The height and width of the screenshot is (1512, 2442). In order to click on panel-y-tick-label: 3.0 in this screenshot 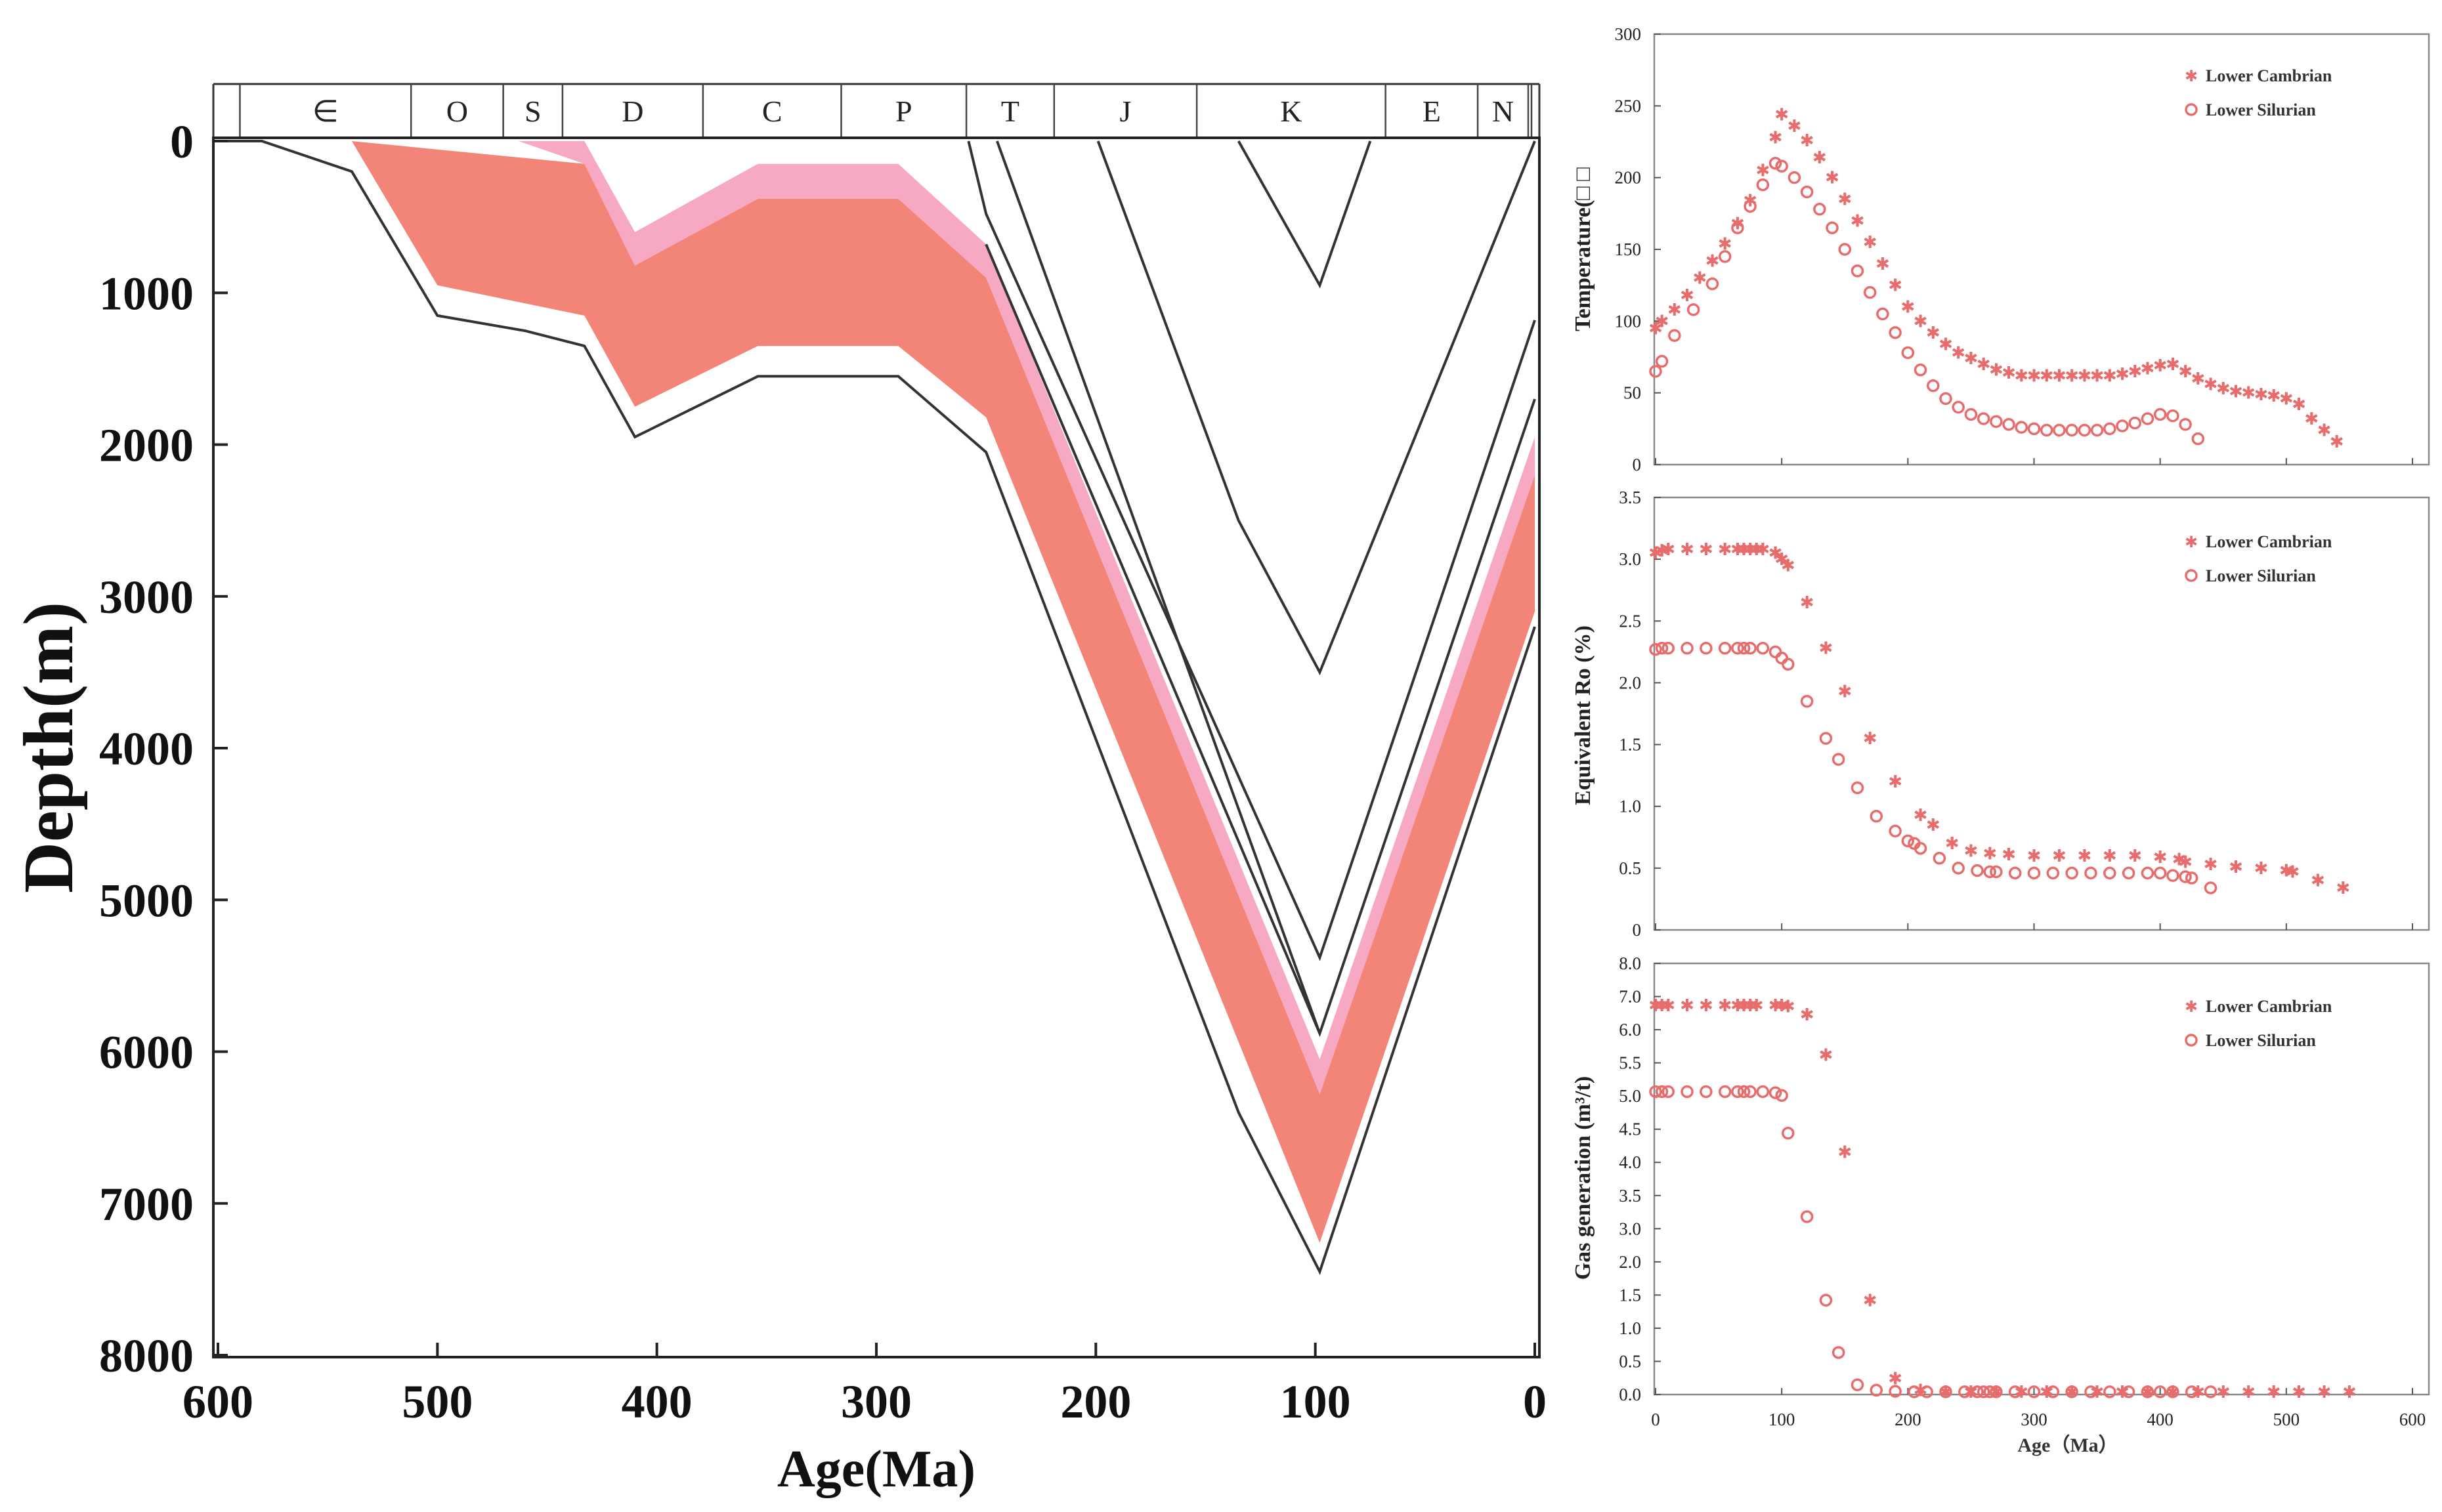, I will do `click(1630, 559)`.